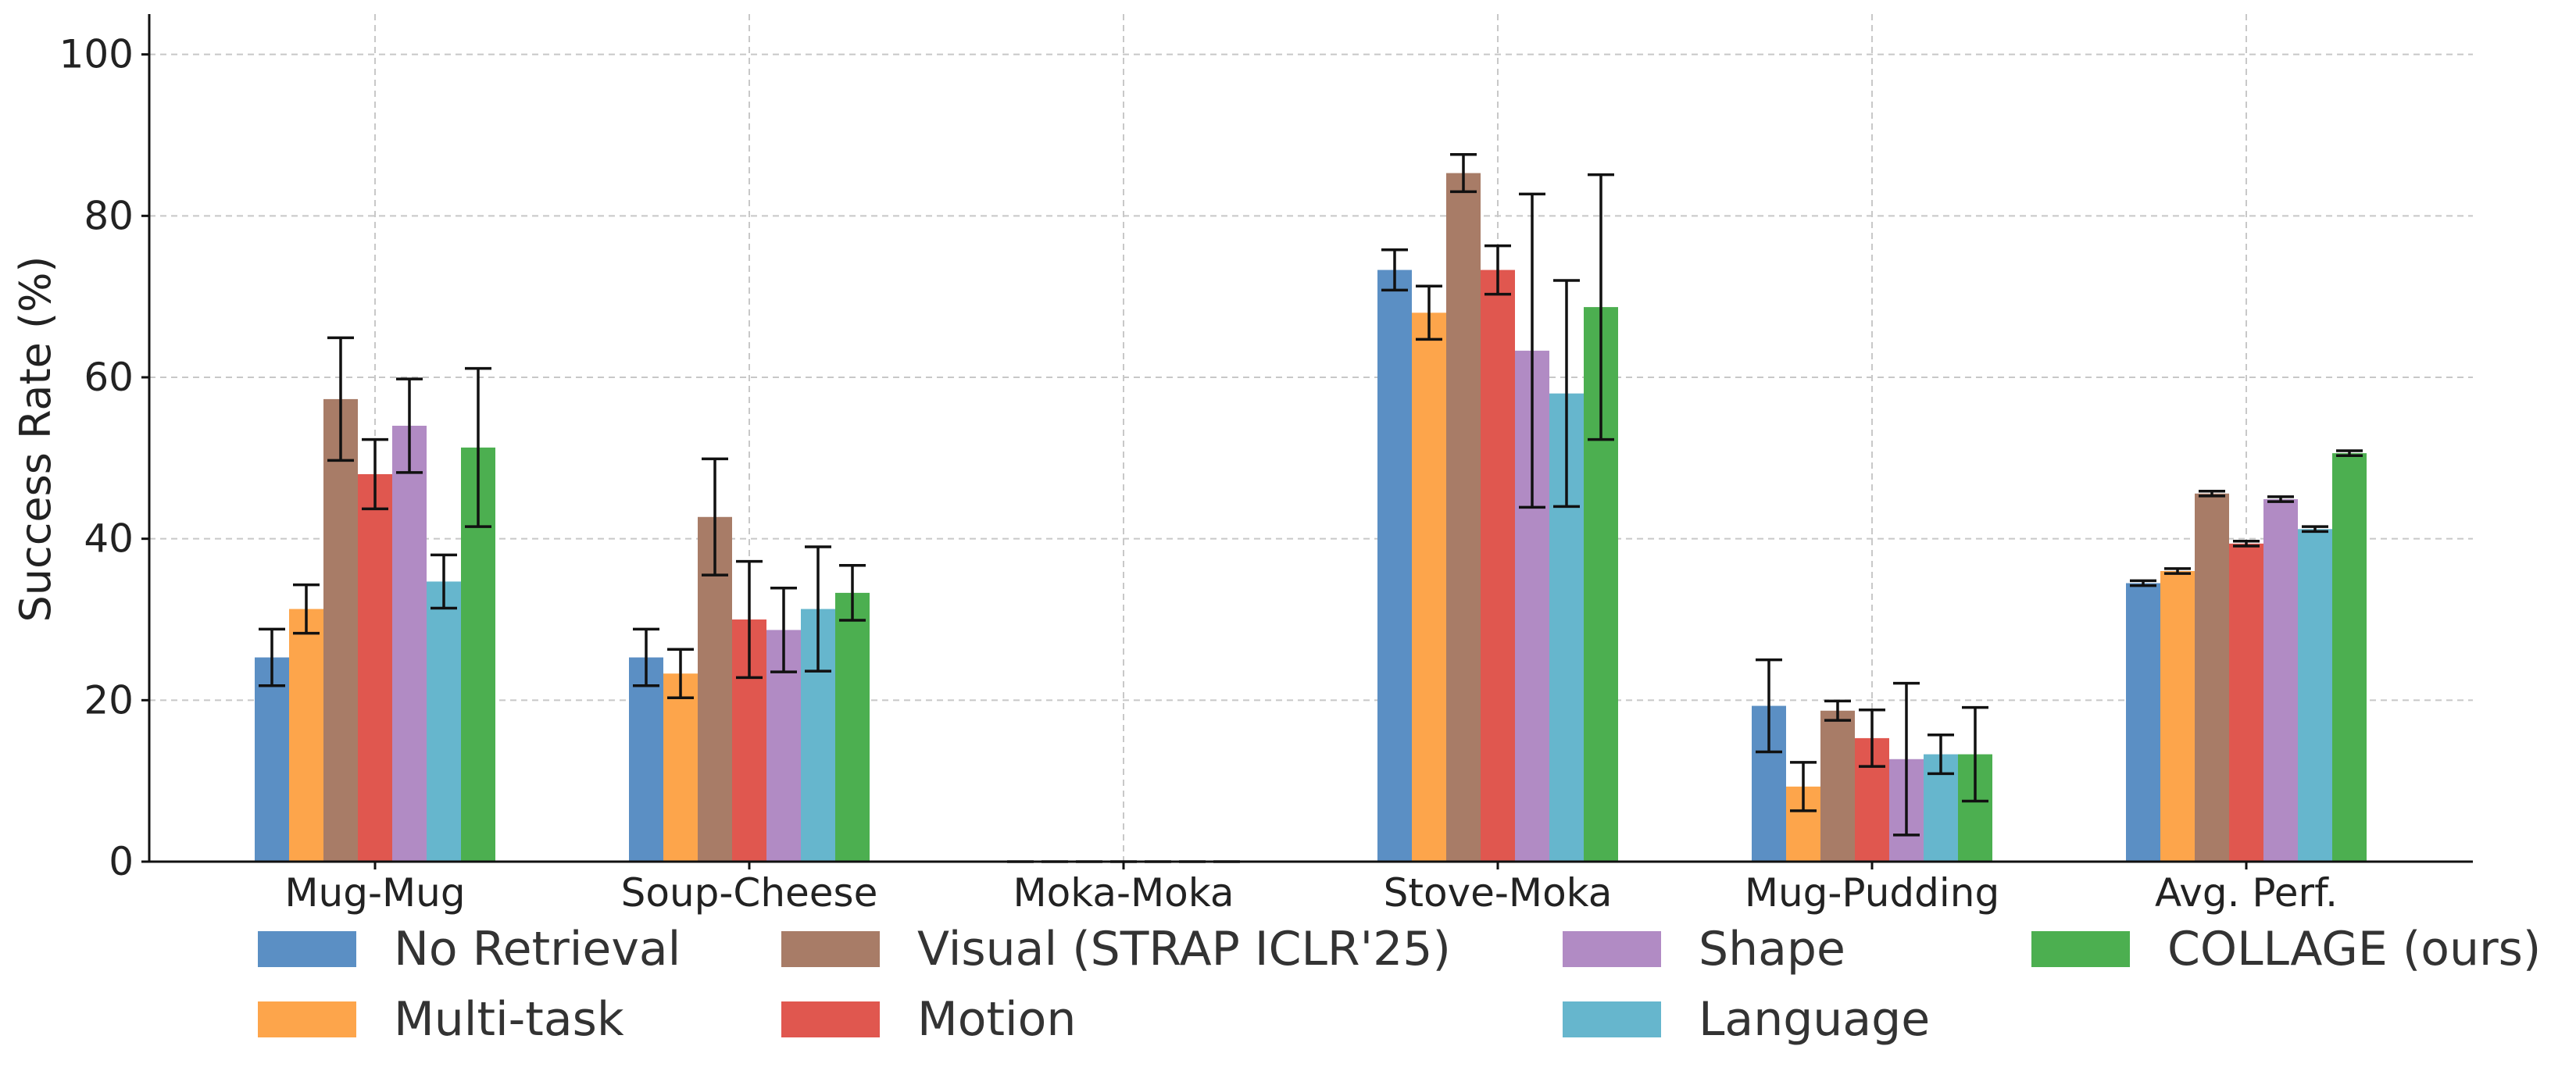 The width and height of the screenshot is (2576, 1071). I want to click on y-tick-label: 0, so click(122, 861).